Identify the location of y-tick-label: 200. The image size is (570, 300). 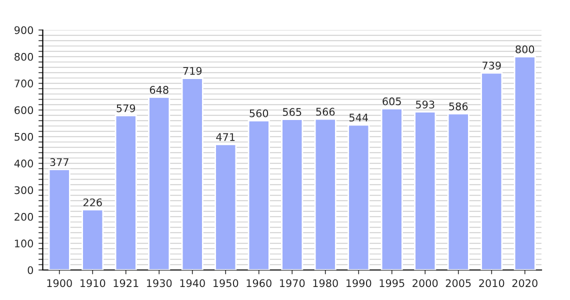
(24, 216).